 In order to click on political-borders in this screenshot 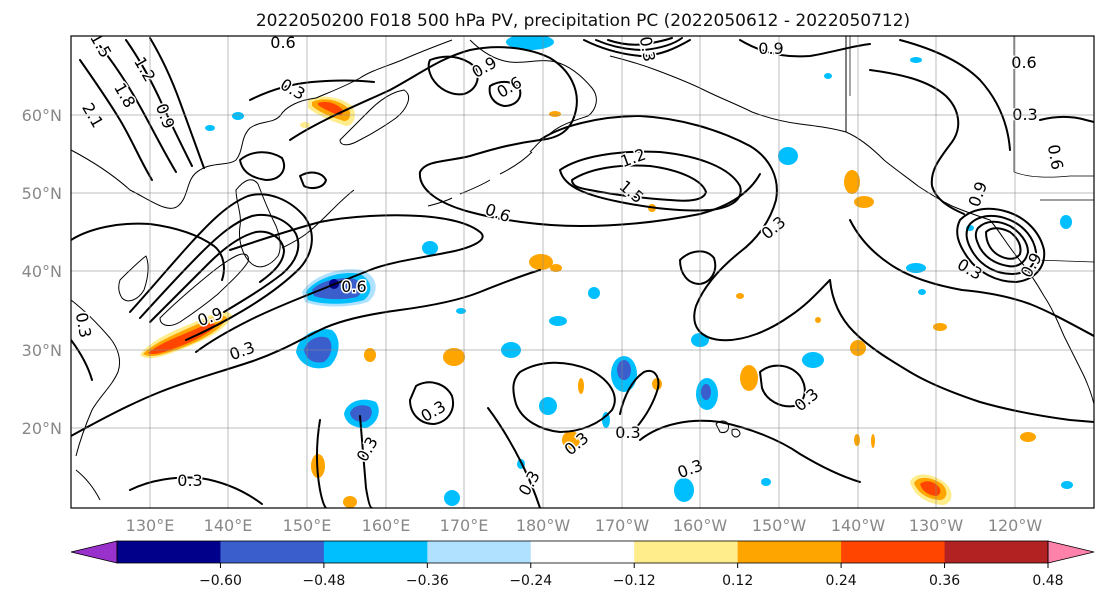, I will do `click(971, 149)`.